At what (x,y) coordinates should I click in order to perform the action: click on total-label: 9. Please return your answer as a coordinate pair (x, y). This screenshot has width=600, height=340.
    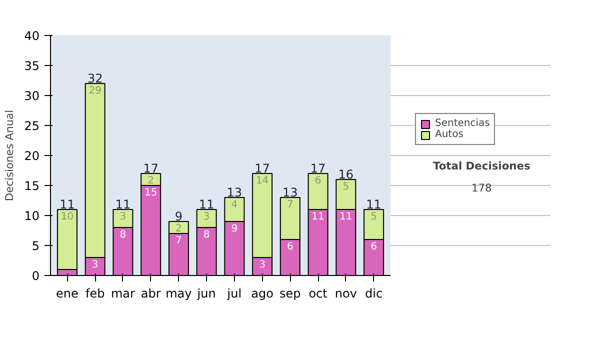
    Looking at the image, I should click on (178, 217).